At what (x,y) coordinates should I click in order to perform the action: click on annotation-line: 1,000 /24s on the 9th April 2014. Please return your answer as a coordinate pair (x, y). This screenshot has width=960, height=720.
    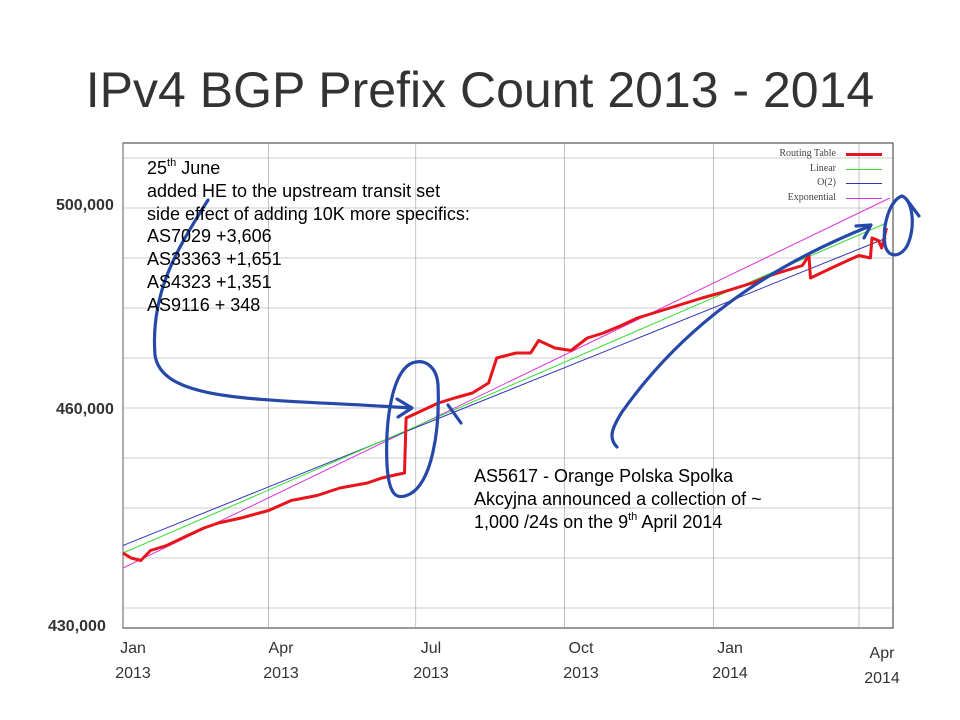
    Looking at the image, I should click on (618, 522).